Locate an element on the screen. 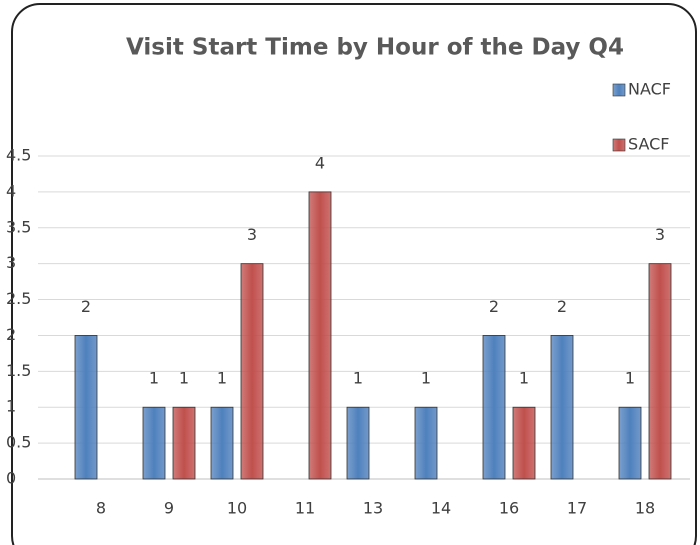 This screenshot has width=700, height=545. data-label: 4 is located at coordinates (320, 162).